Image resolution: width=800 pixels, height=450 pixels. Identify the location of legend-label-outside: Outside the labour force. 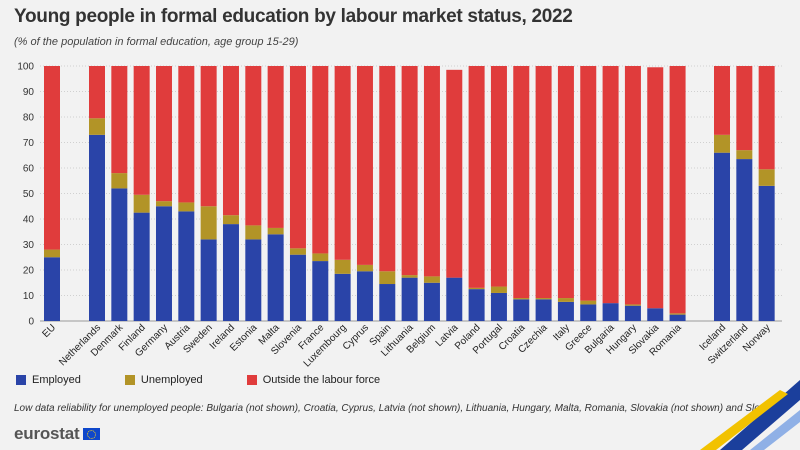
(321, 380).